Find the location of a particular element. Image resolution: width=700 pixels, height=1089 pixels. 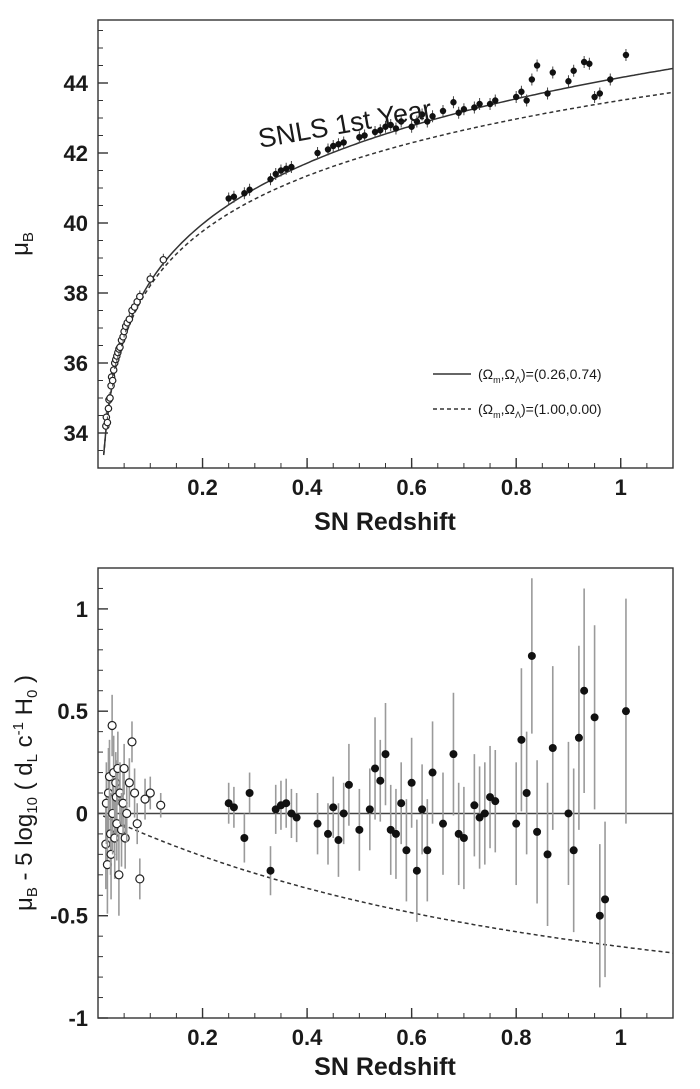

bottom-y-axis-title: μB - 5 log10 ( dL c-1 H0 ) is located at coordinates (25, 793).